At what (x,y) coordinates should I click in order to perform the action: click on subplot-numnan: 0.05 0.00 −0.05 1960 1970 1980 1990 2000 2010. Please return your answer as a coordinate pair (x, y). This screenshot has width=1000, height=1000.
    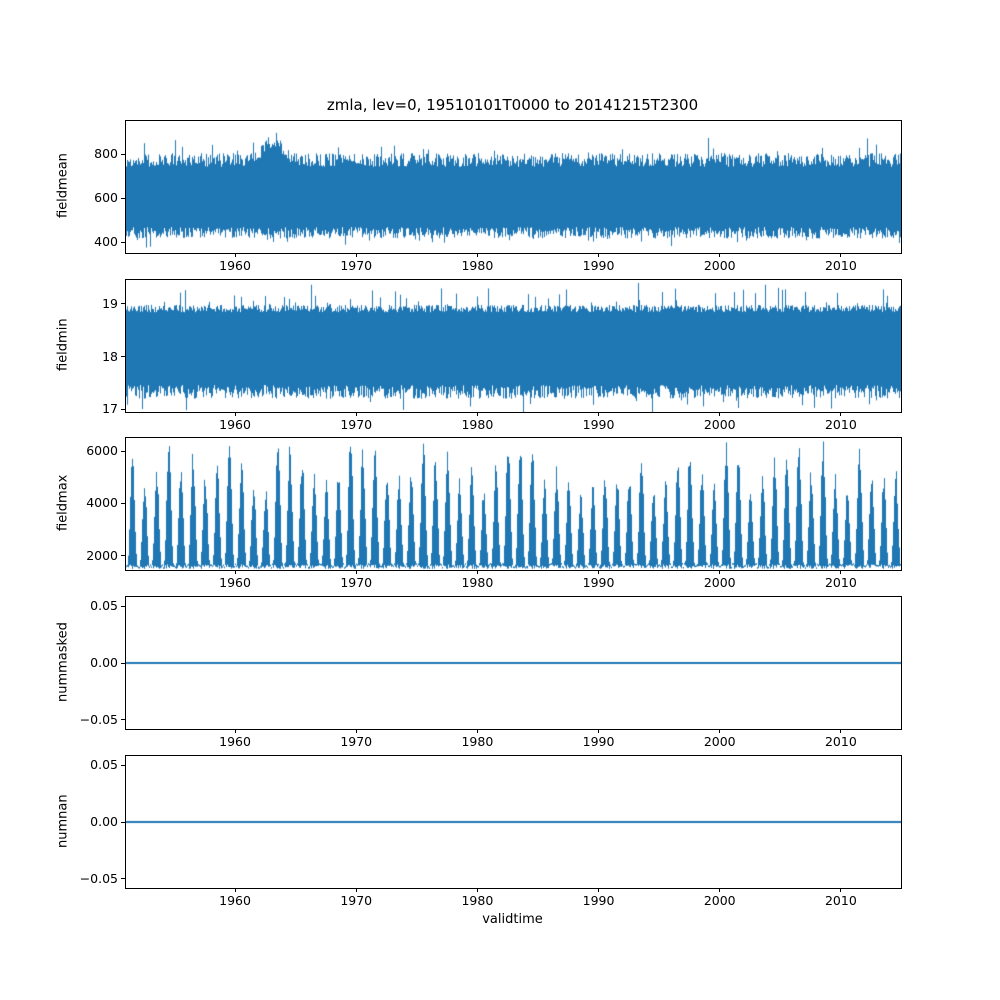
    Looking at the image, I should click on (491, 831).